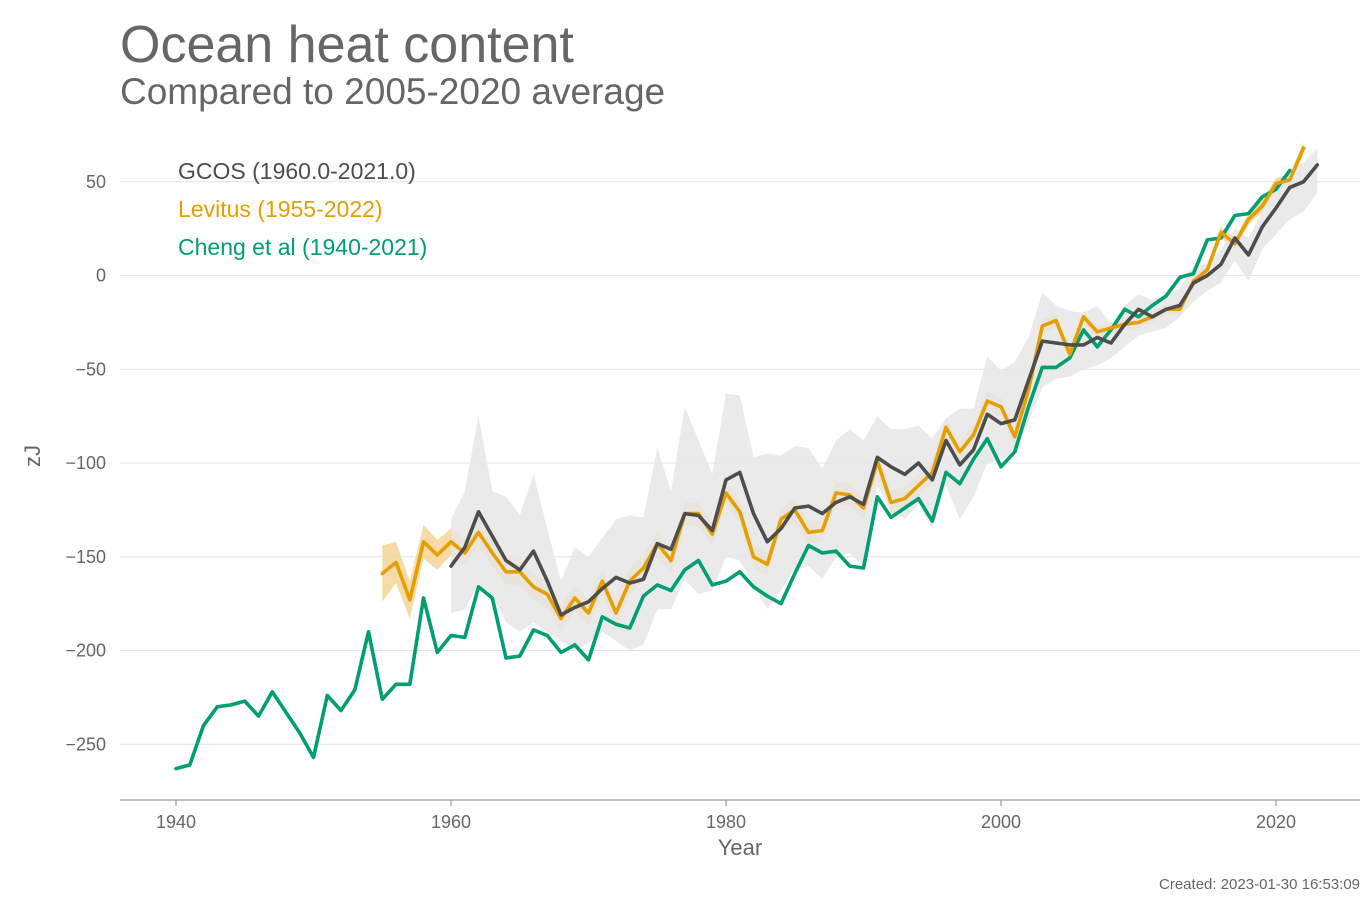  Describe the element at coordinates (297, 171) in the screenshot. I see `legend-entry: GCOS (1960.0-2021.0)` at that location.